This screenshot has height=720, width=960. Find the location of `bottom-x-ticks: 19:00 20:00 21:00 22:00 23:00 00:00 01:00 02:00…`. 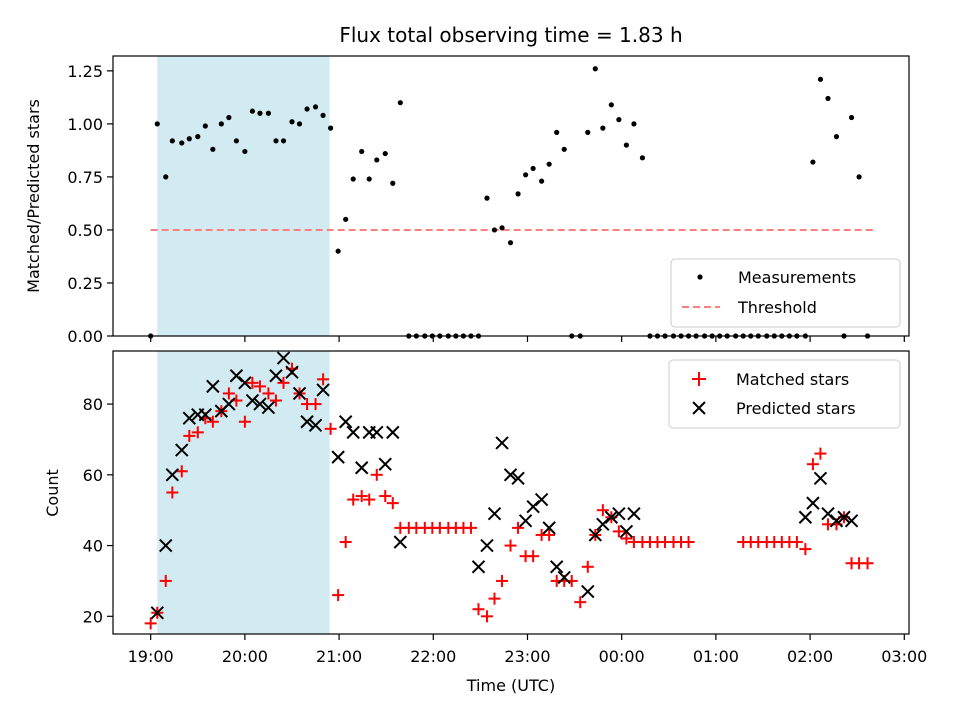

bottom-x-ticks: 19:00 20:00 21:00 22:00 23:00 00:00 01:00 02:00… is located at coordinates (527, 650).